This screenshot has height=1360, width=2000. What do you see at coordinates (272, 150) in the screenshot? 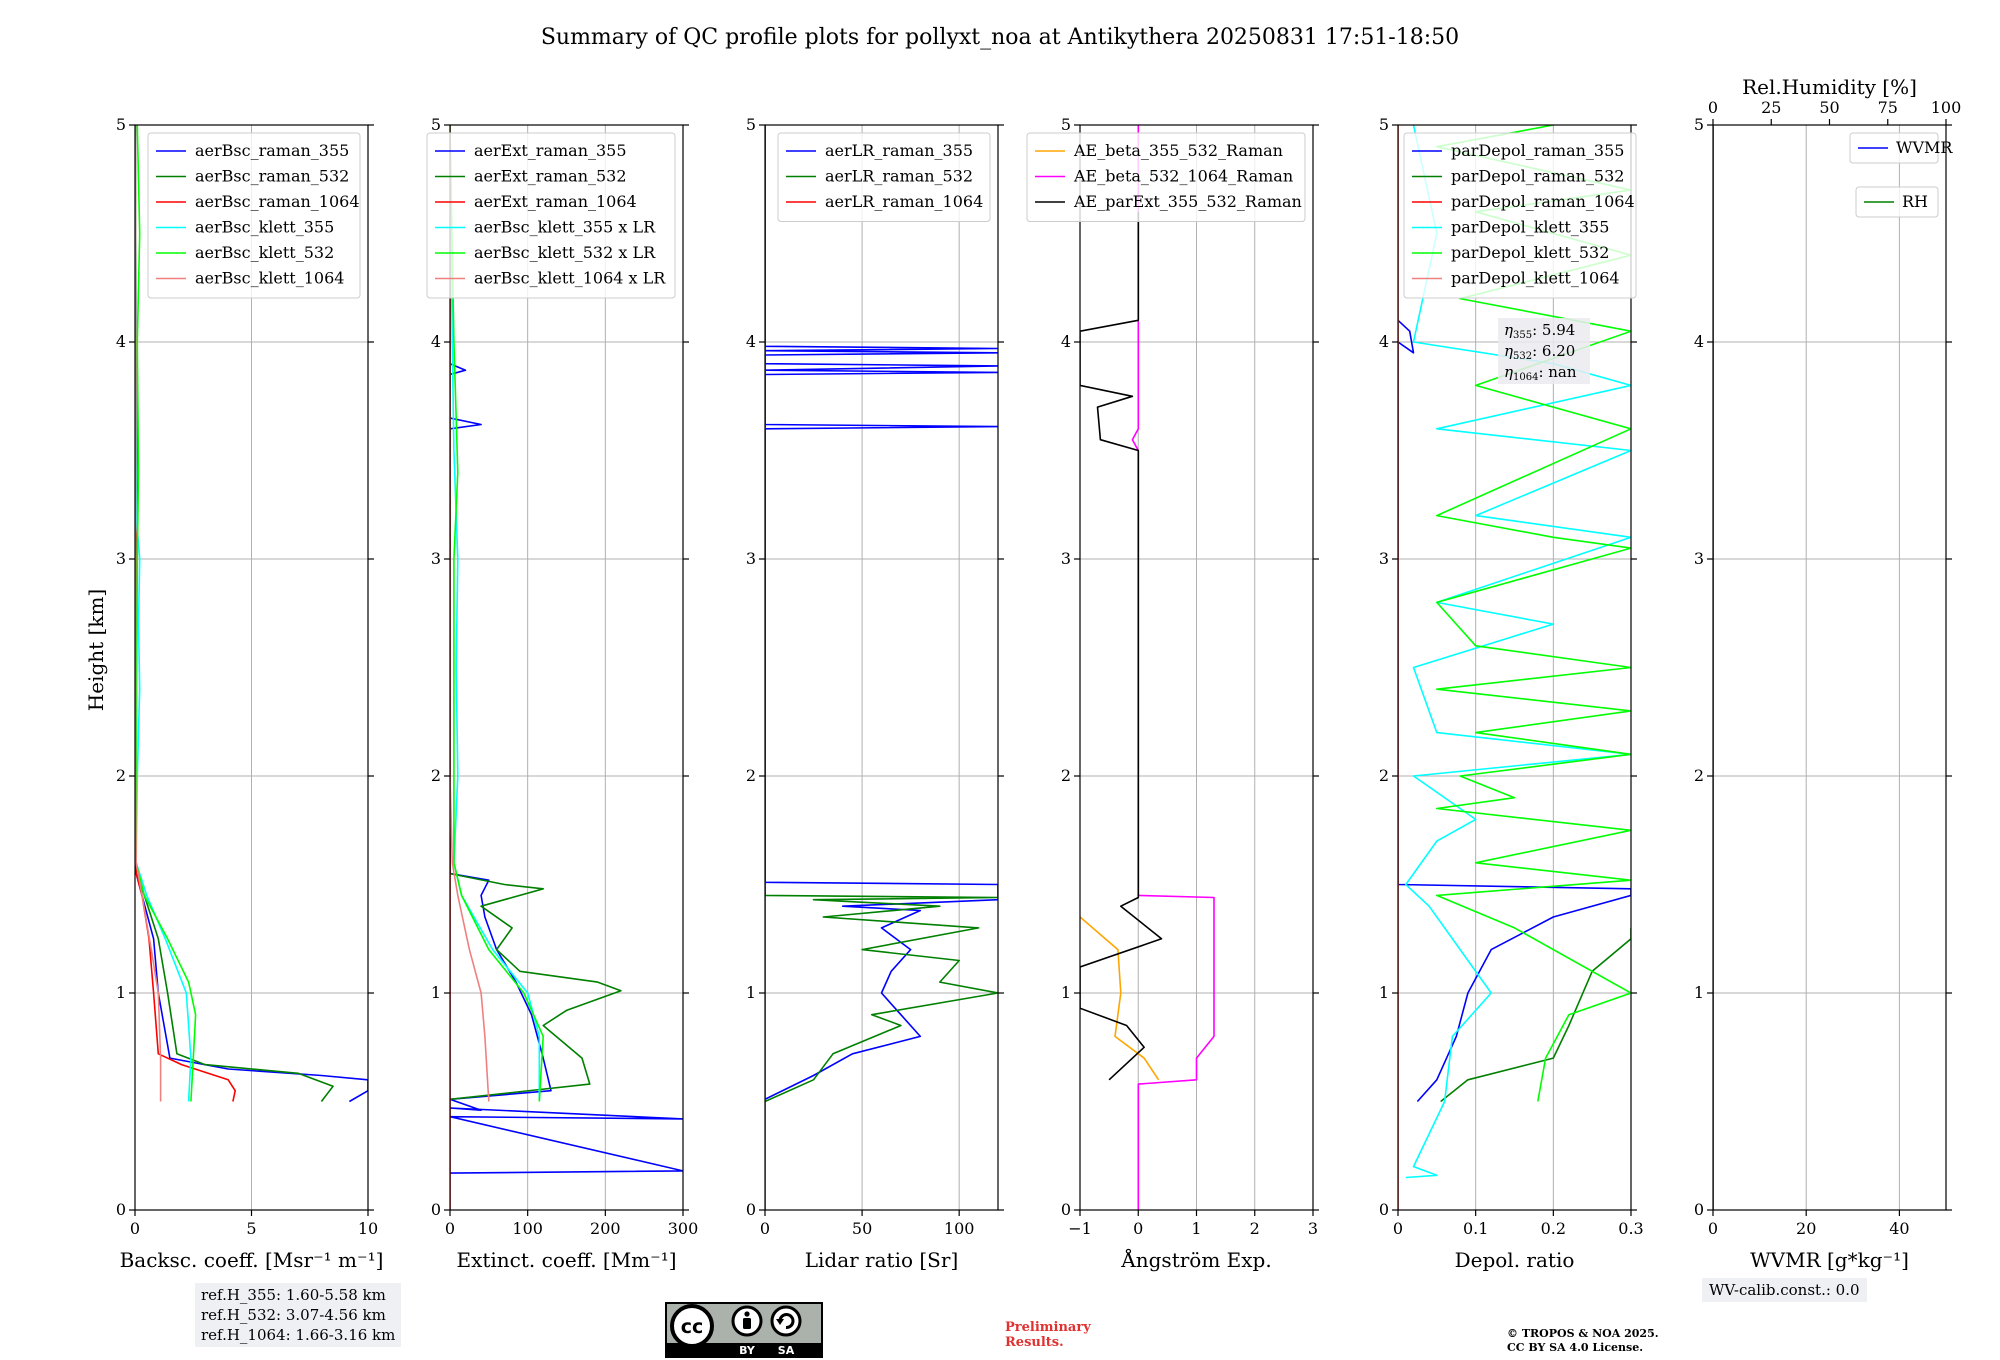
I see `legend-entry: aerBsc_raman_355` at bounding box center [272, 150].